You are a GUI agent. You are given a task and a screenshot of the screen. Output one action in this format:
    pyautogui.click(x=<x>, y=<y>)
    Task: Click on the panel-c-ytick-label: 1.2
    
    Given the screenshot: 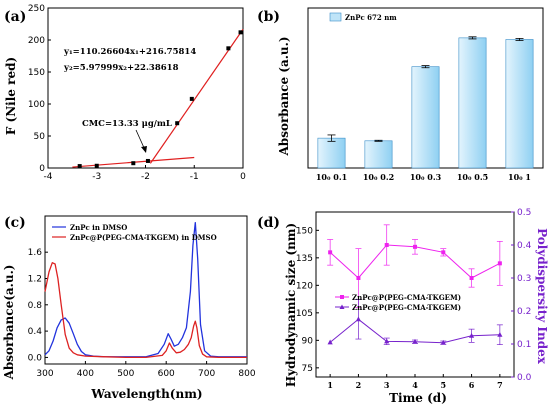 What is the action you would take?
    pyautogui.click(x=35, y=279)
    